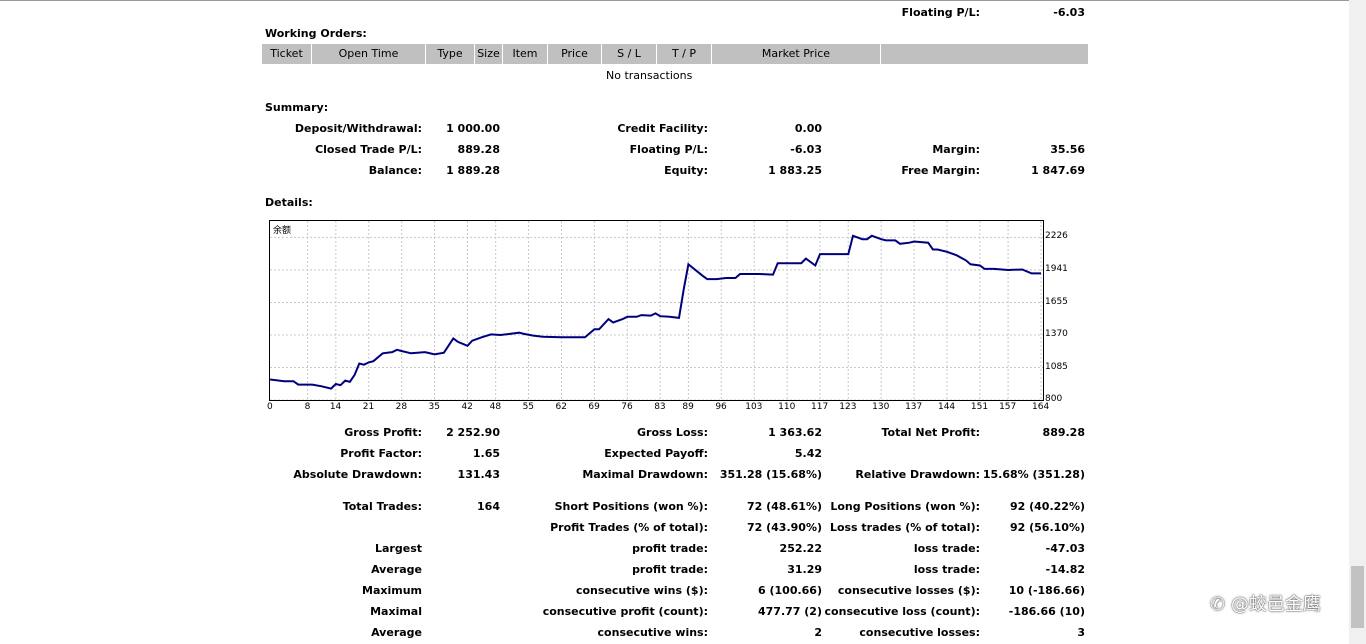 Image resolution: width=1366 pixels, height=644 pixels. I want to click on col-ticket: Ticket, so click(287, 54).